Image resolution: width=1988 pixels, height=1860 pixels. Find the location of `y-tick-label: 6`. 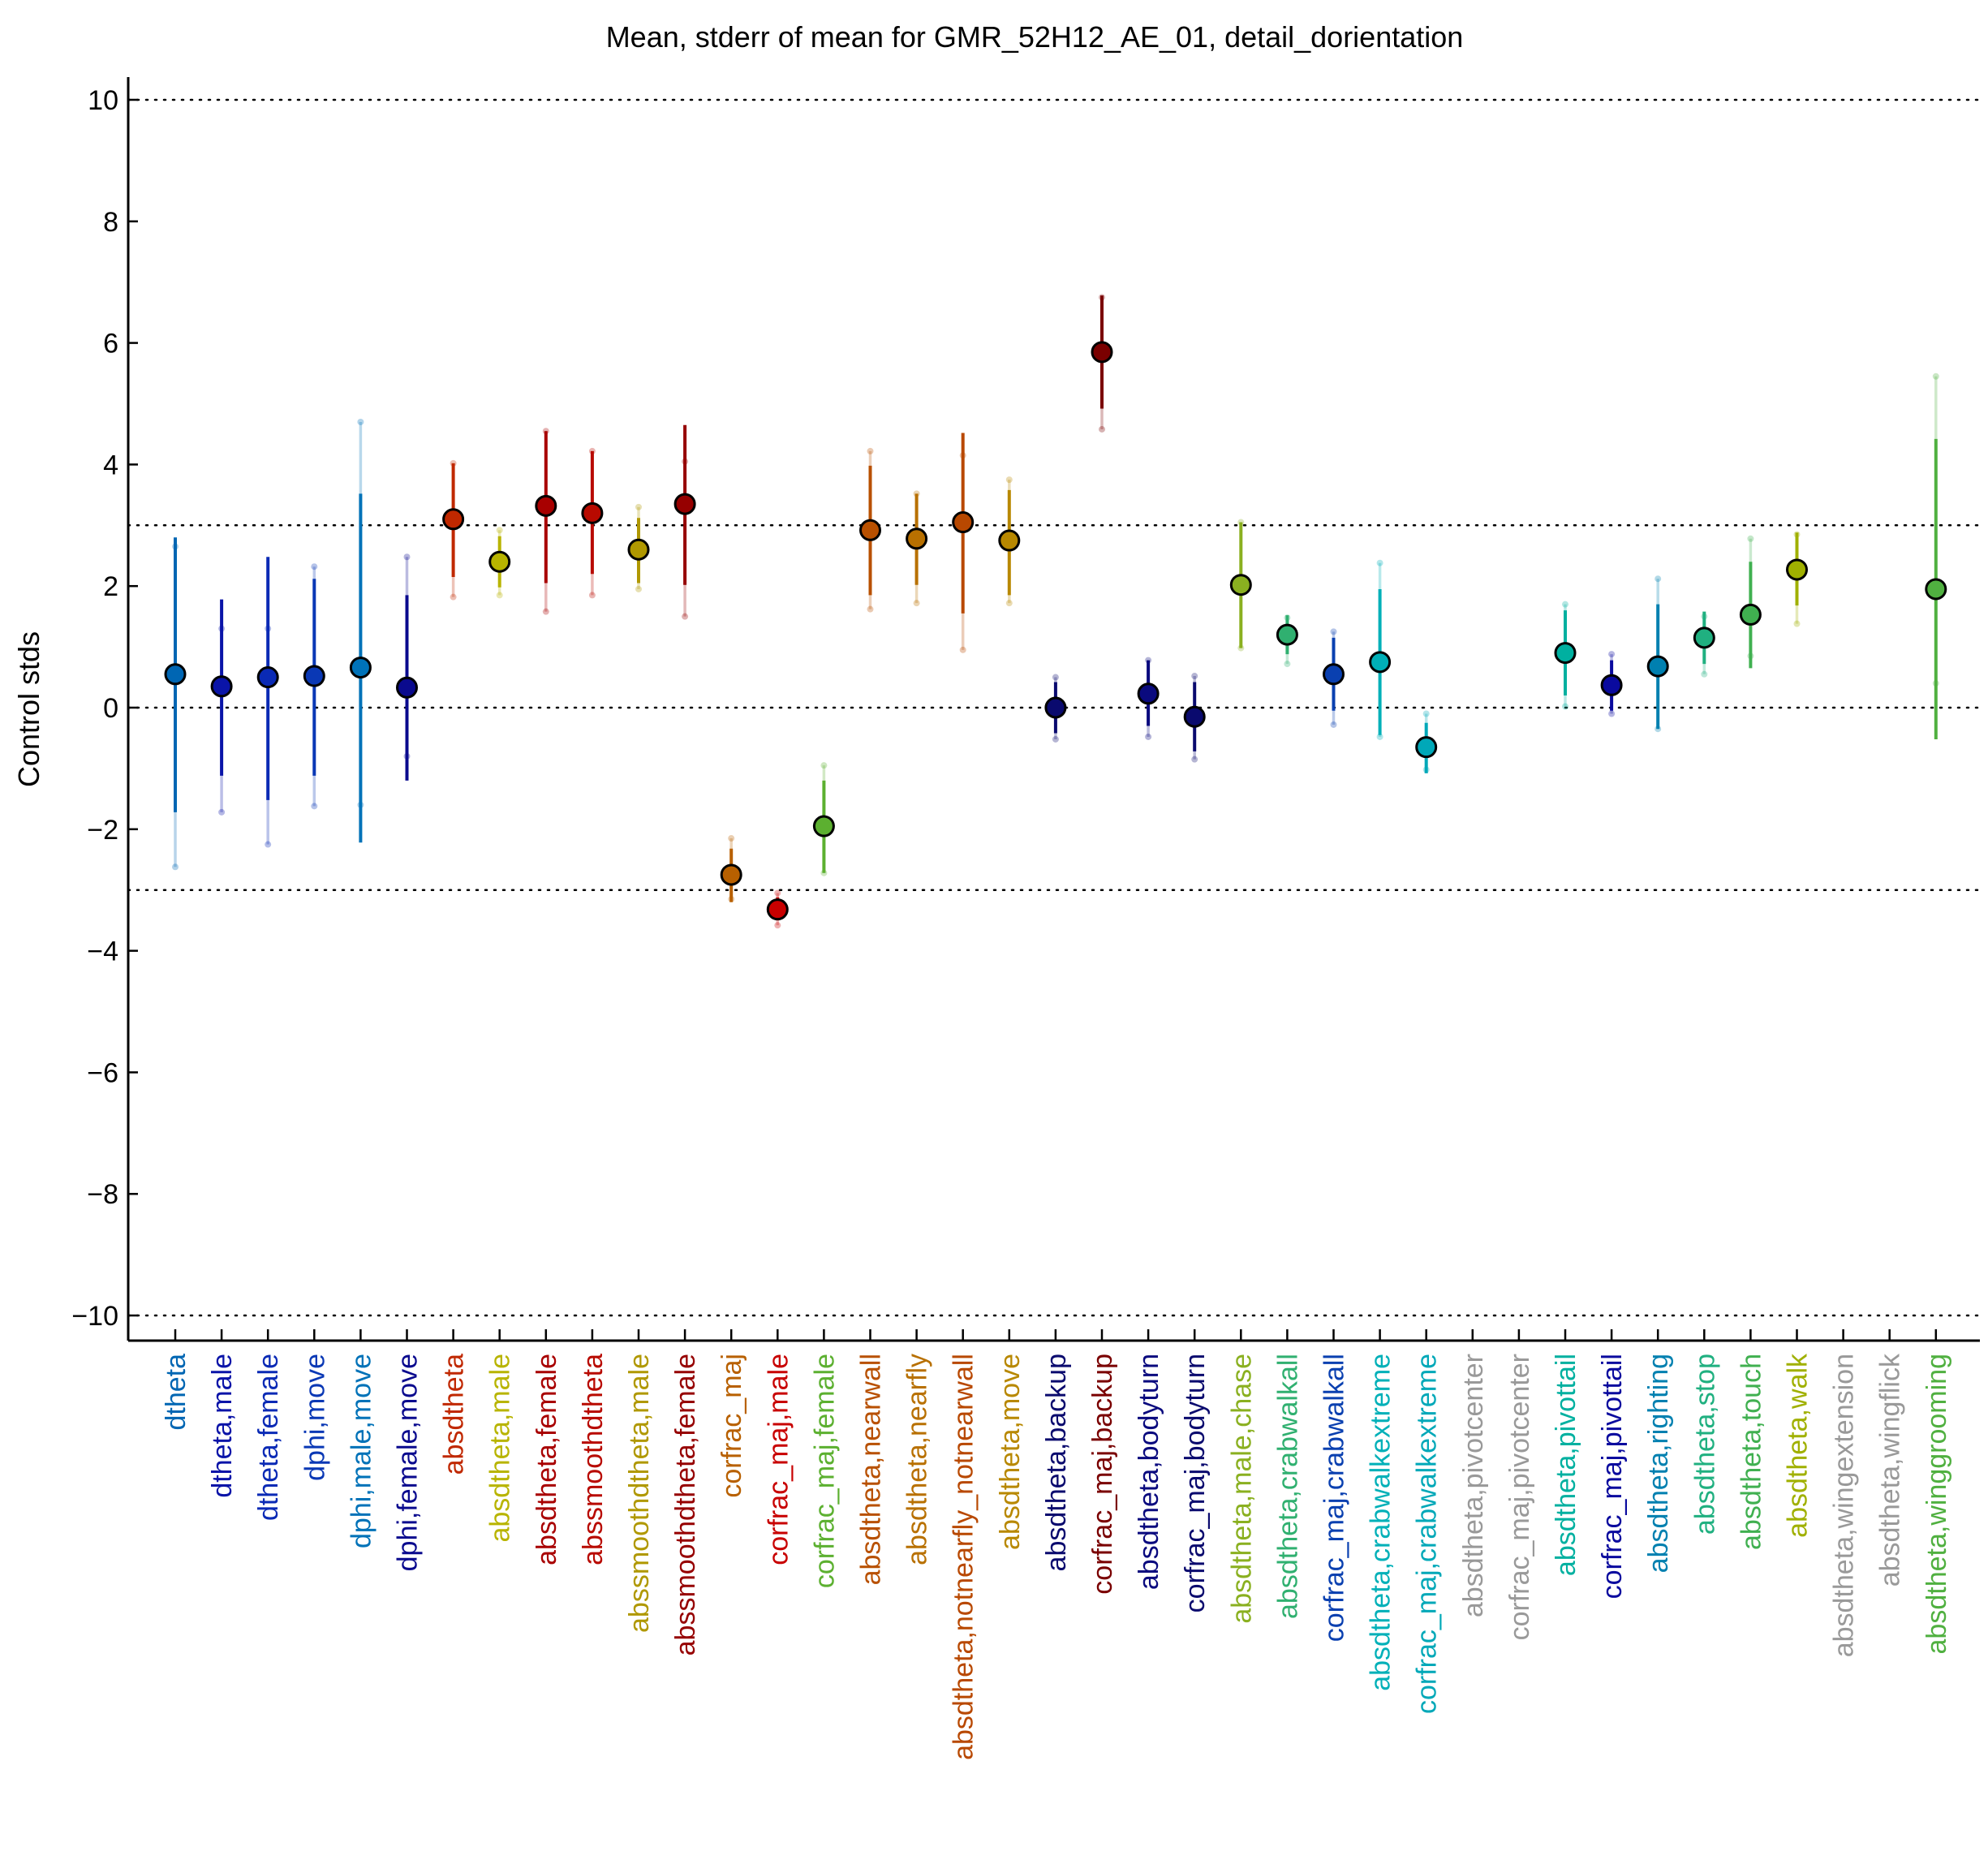

y-tick-label: 6 is located at coordinates (110, 344).